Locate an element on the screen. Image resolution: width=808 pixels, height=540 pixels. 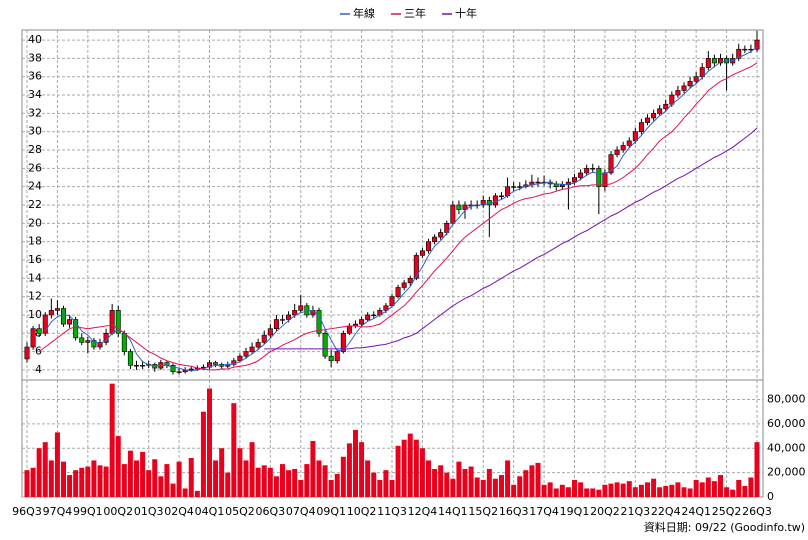
y-tick-label: 34 is located at coordinates (35, 94).